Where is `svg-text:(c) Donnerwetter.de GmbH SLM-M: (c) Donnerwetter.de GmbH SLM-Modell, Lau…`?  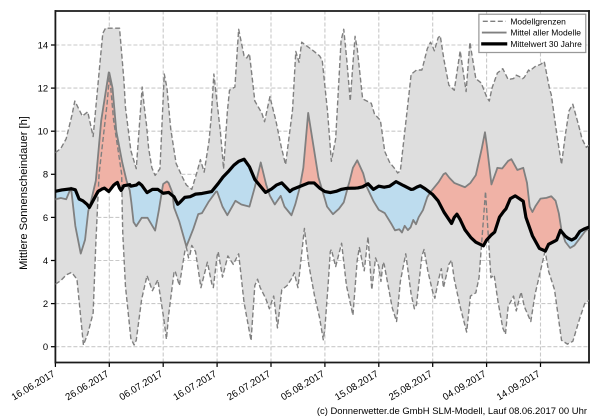 svg-text:(c) Donnerwetter.de GmbH SLM-M: (c) Donnerwetter.de GmbH SLM-Modell, Lau… is located at coordinates (452, 411).